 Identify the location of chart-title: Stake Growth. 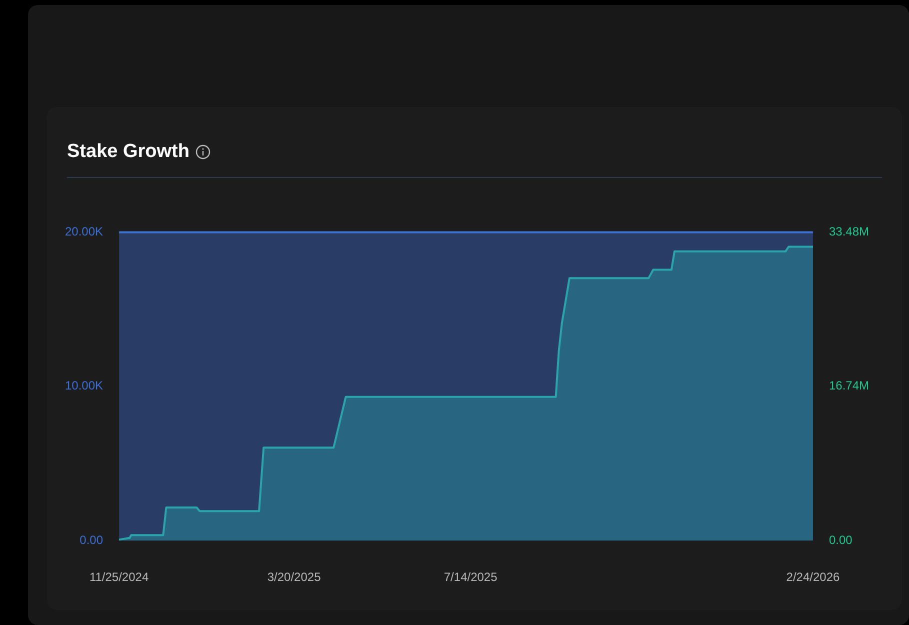
(128, 152).